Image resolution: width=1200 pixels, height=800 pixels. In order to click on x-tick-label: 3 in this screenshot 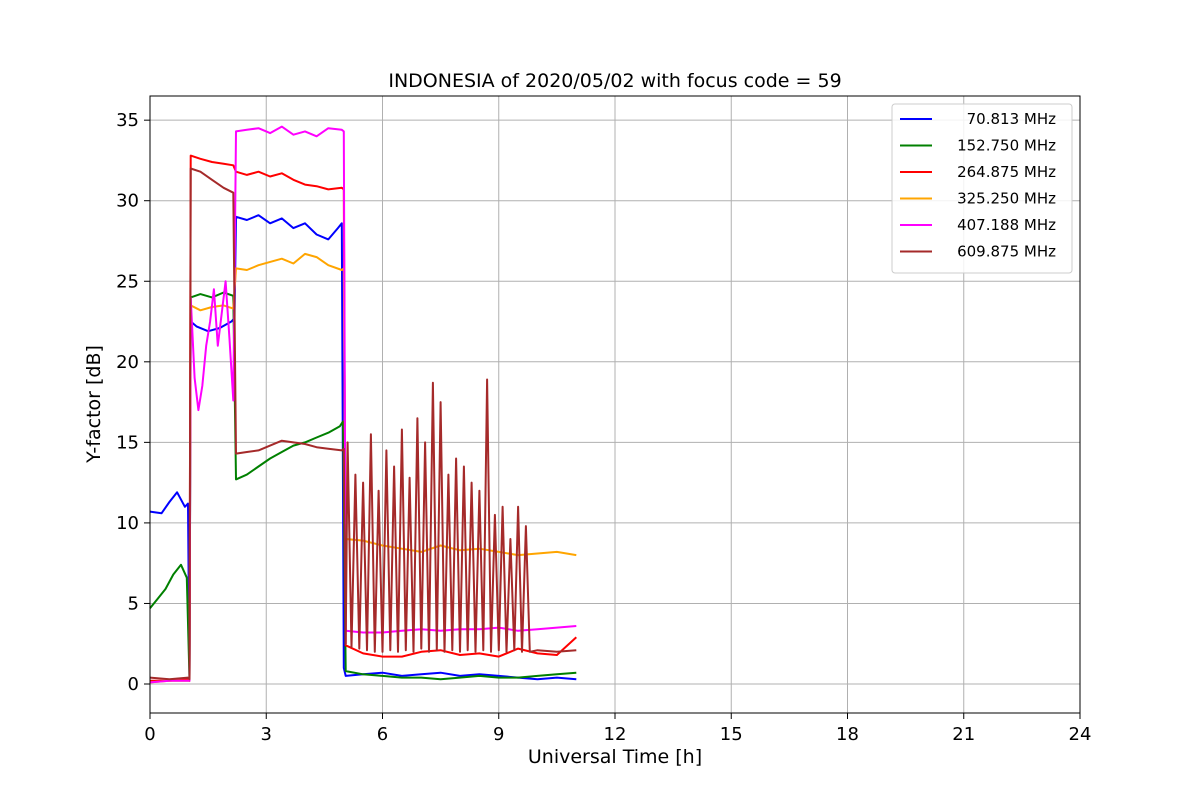, I will do `click(266, 734)`.